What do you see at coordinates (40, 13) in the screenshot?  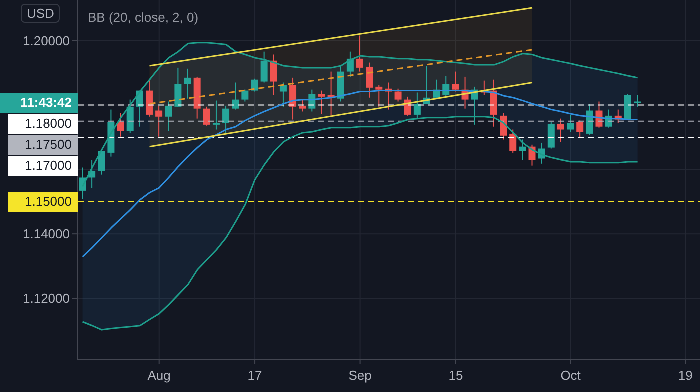 I see `y-axis-title: USD` at bounding box center [40, 13].